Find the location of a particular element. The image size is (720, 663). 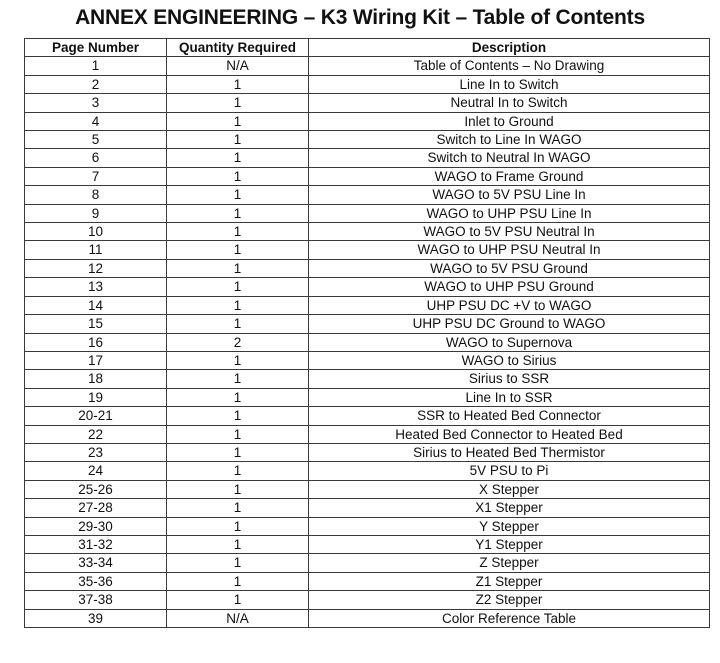

header-quantity-required: Quantity Required is located at coordinates (237, 47).